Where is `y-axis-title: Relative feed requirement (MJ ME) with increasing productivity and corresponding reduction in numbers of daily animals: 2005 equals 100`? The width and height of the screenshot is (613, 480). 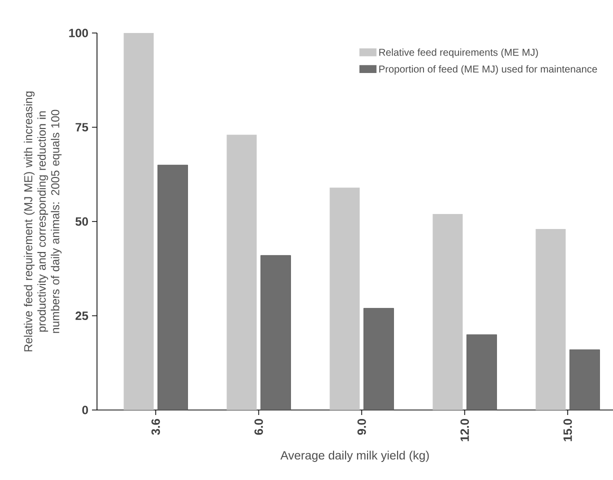 y-axis-title: Relative feed requirement (MJ ME) with increasing productivity and corresponding reduction in numbers of daily animals: 2005 equals 100 is located at coordinates (43, 222).